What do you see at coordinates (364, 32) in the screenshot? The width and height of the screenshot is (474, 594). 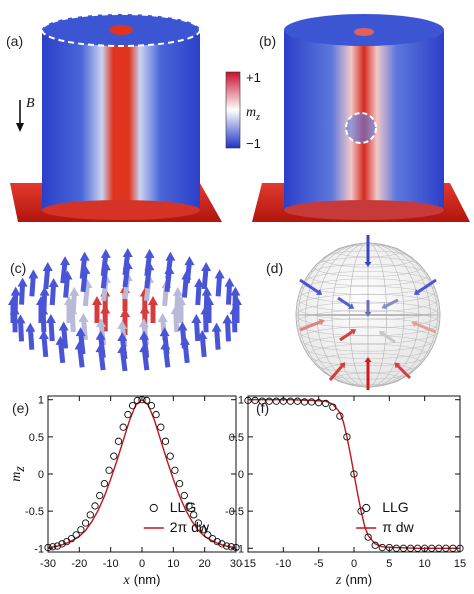 I see `panel-b-core-top` at bounding box center [364, 32].